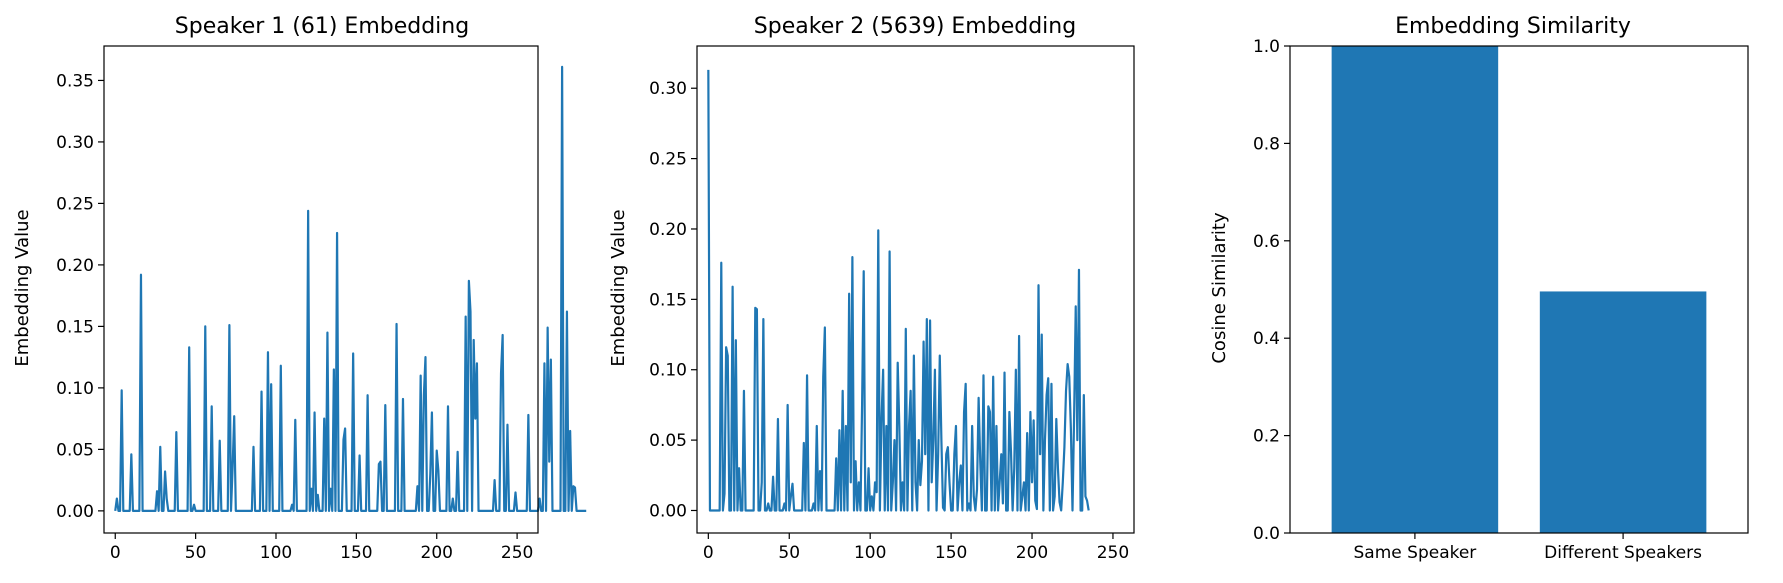 This screenshot has width=1783, height=583. What do you see at coordinates (1623, 553) in the screenshot?
I see `x-tick-label: Different Speakers` at bounding box center [1623, 553].